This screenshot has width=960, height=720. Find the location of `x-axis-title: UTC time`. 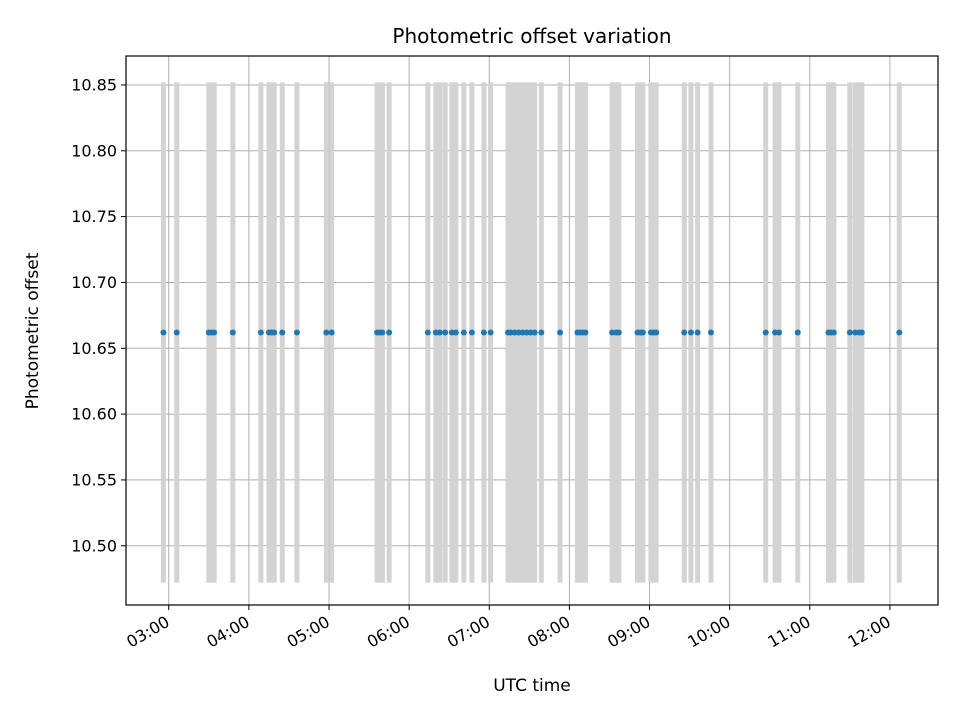

x-axis-title: UTC time is located at coordinates (532, 686).